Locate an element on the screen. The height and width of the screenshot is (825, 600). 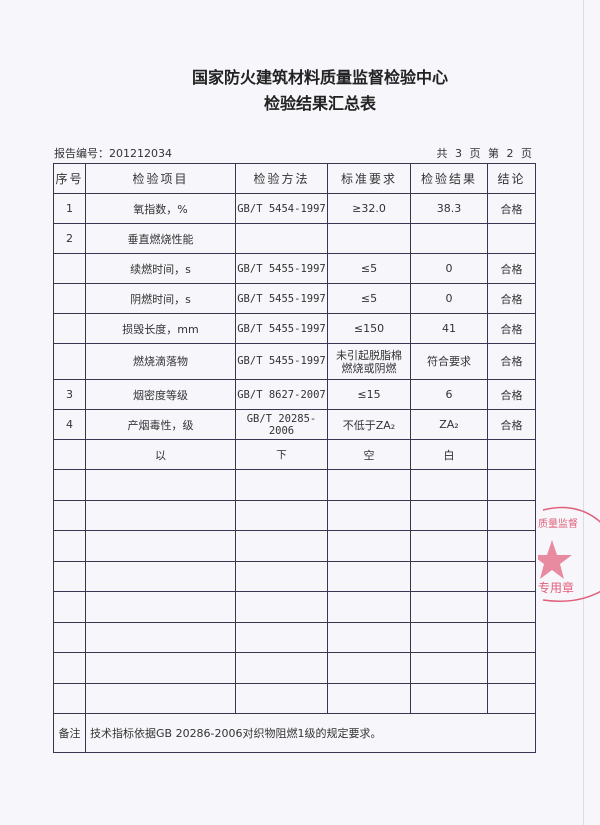
table-cell: ≤5 is located at coordinates (369, 298).